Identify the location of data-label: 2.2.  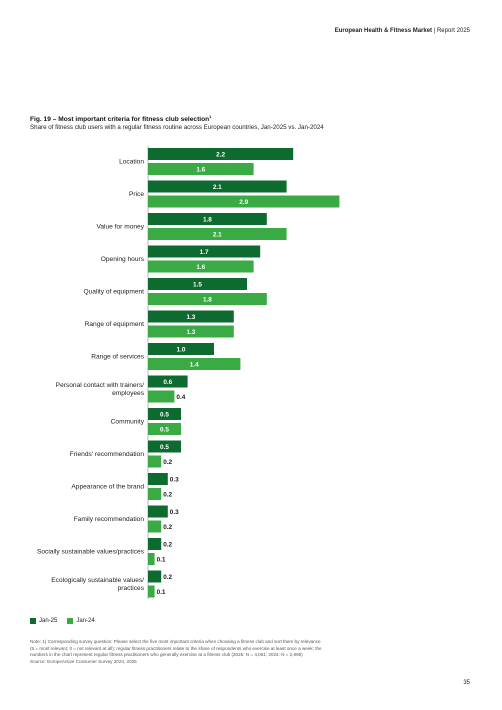
(220, 154).